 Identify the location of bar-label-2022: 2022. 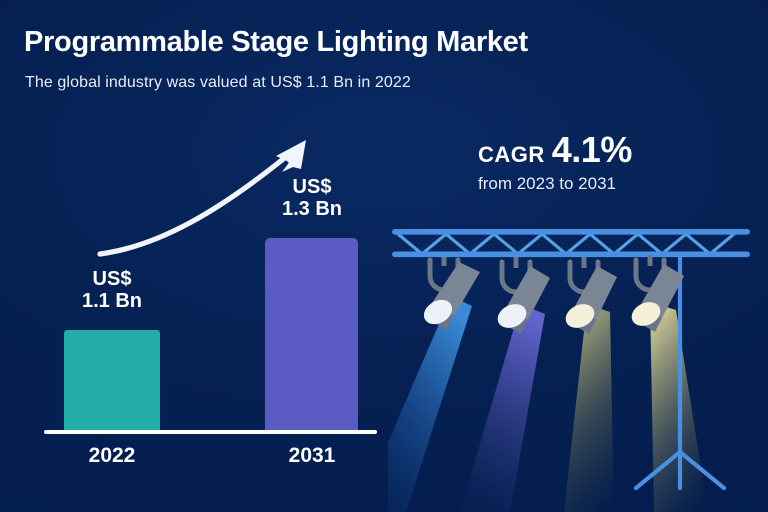
(112, 455).